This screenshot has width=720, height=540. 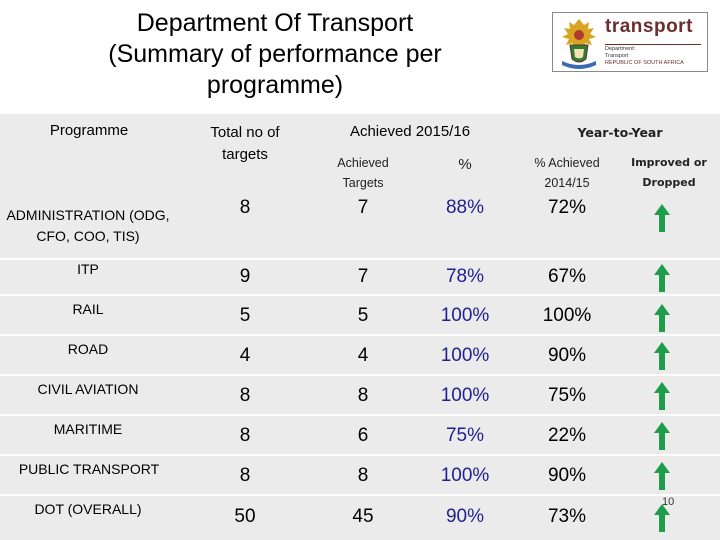 I want to click on row-3-prev-percent: 100%, so click(x=567, y=315).